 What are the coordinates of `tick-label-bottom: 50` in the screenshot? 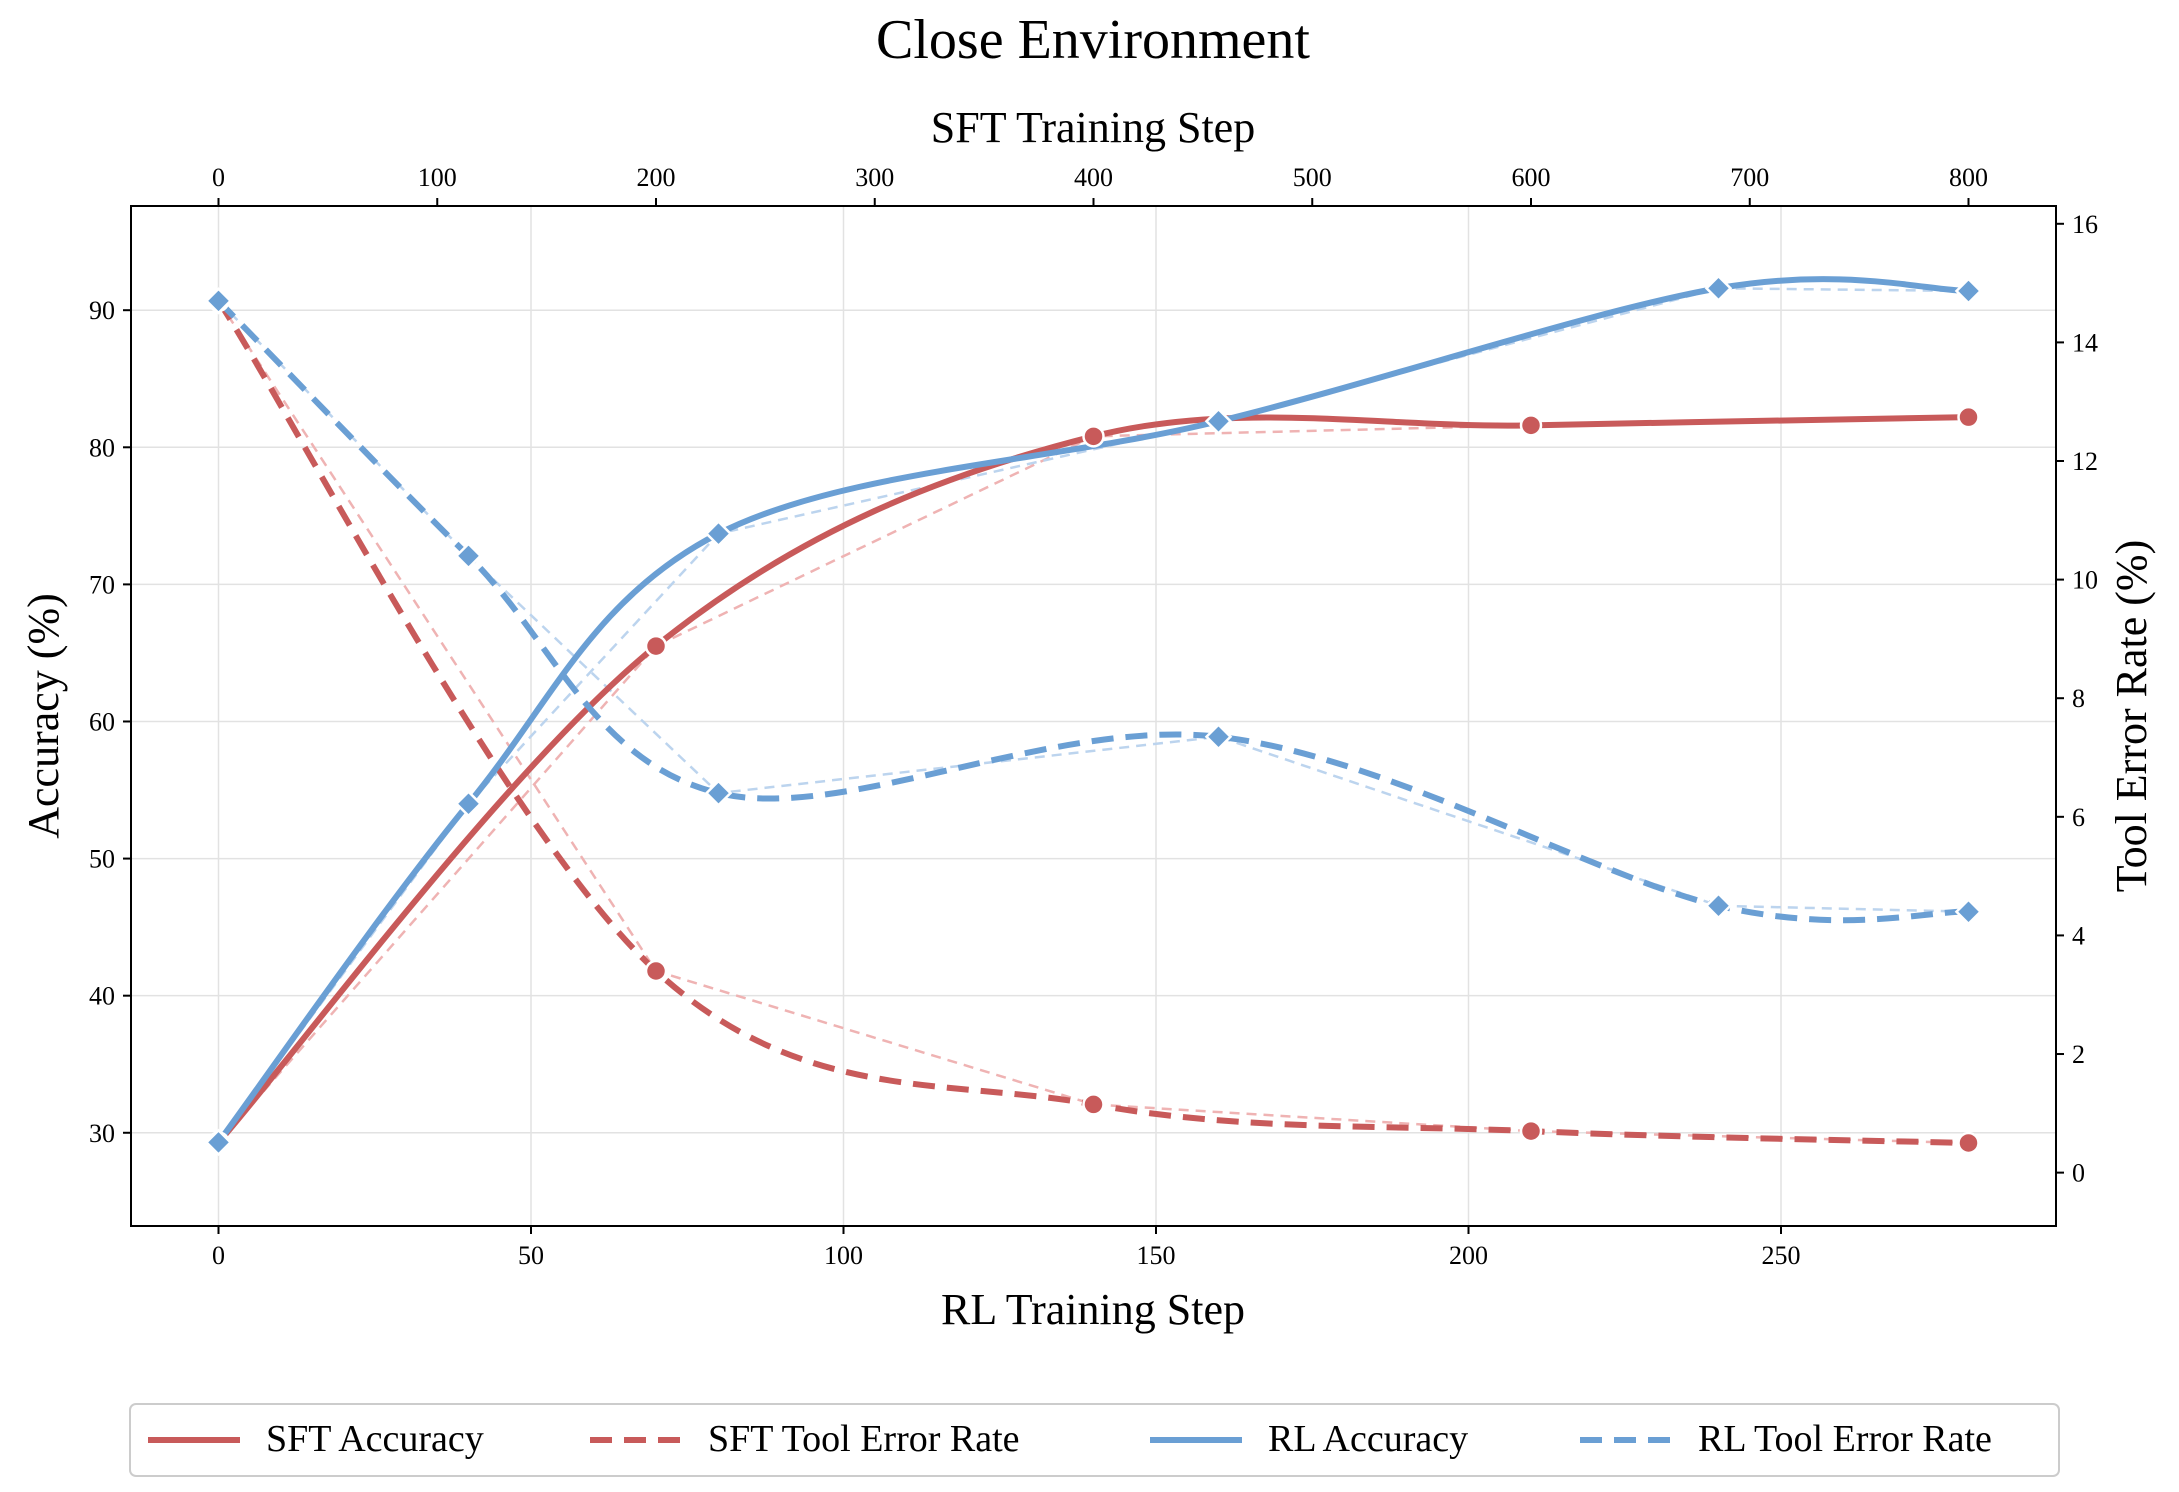 It's located at (531, 1255).